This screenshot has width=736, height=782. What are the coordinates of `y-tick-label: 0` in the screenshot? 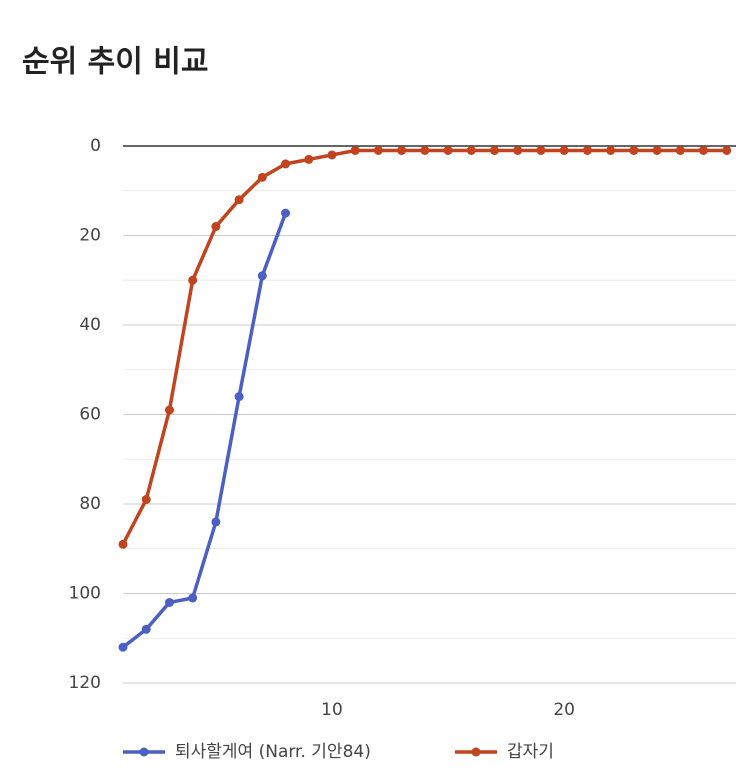 It's located at (95, 146).